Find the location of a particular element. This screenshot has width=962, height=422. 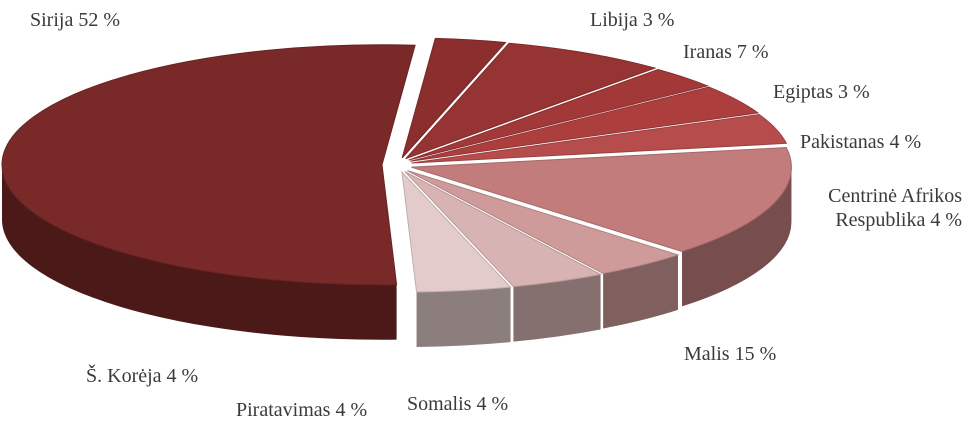

category-name: Egiptas is located at coordinates (803, 92).